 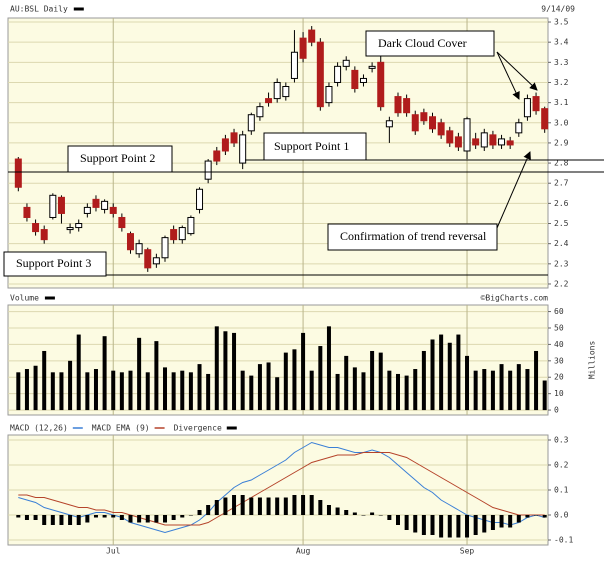 What do you see at coordinates (561, 263) in the screenshot?
I see `y-tick-label: 2.3` at bounding box center [561, 263].